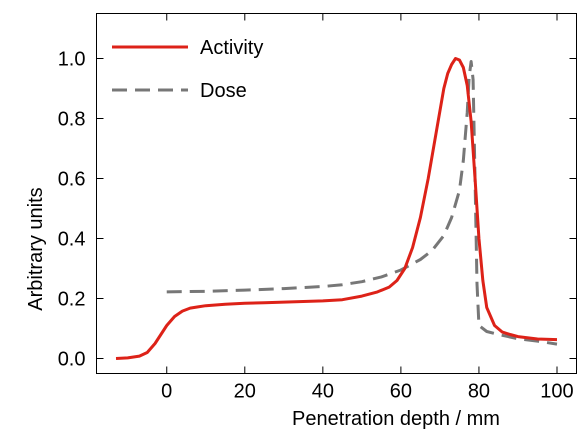  What do you see at coordinates (72, 360) in the screenshot?
I see `y-tick-label: 0.0` at bounding box center [72, 360].